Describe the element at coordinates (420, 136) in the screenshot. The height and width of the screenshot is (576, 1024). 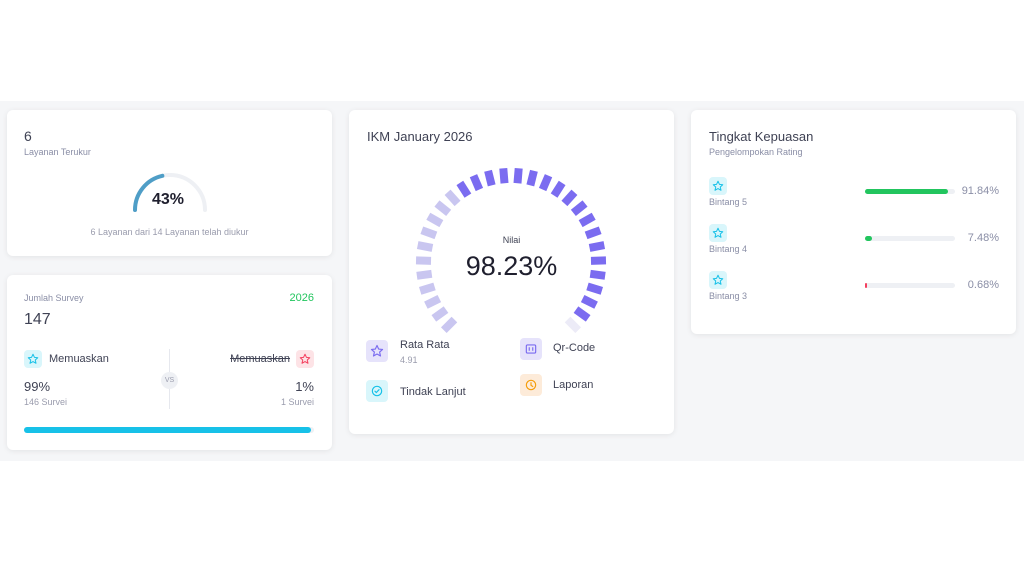
I see `ikm-title: IKM January 2026` at that location.